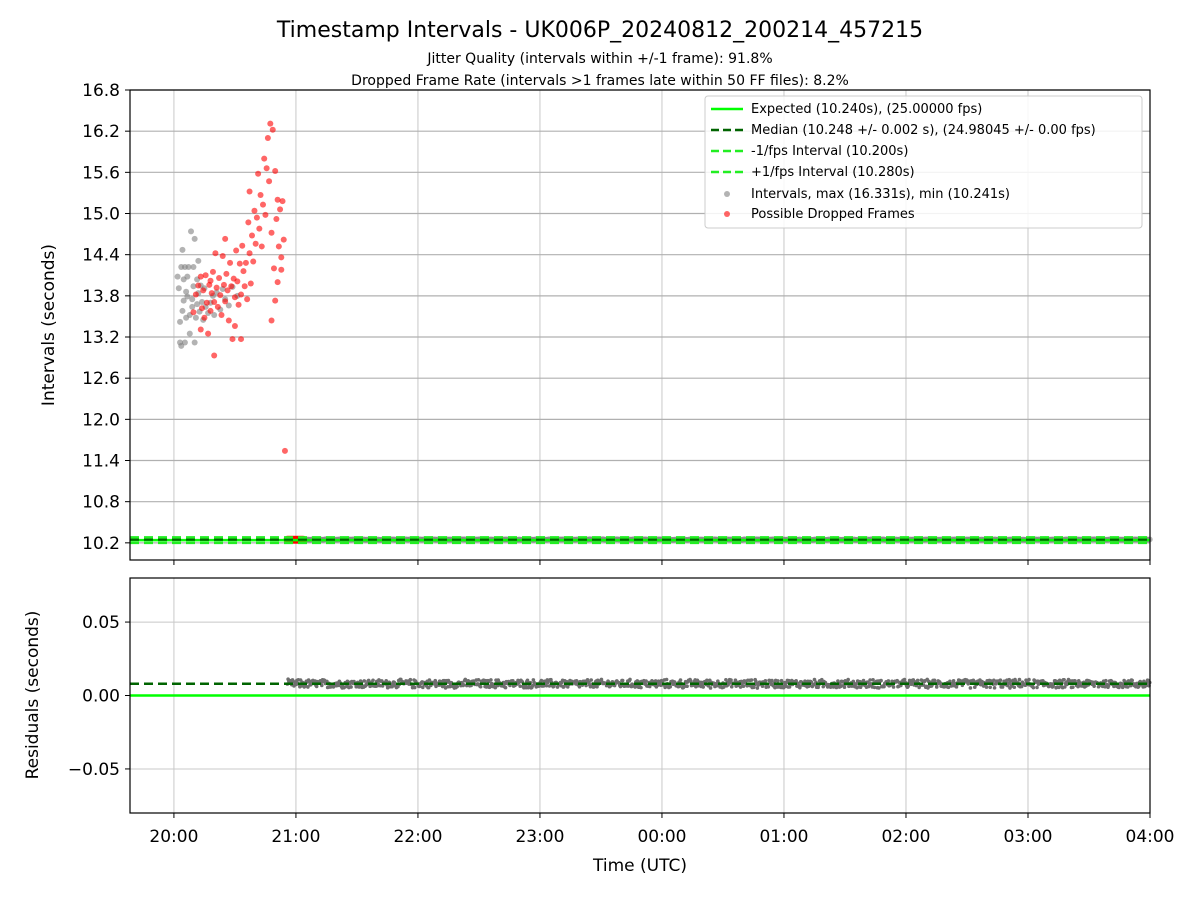 This screenshot has width=1200, height=900. I want to click on residuals-y-tick-label: −0.05, so click(94, 770).